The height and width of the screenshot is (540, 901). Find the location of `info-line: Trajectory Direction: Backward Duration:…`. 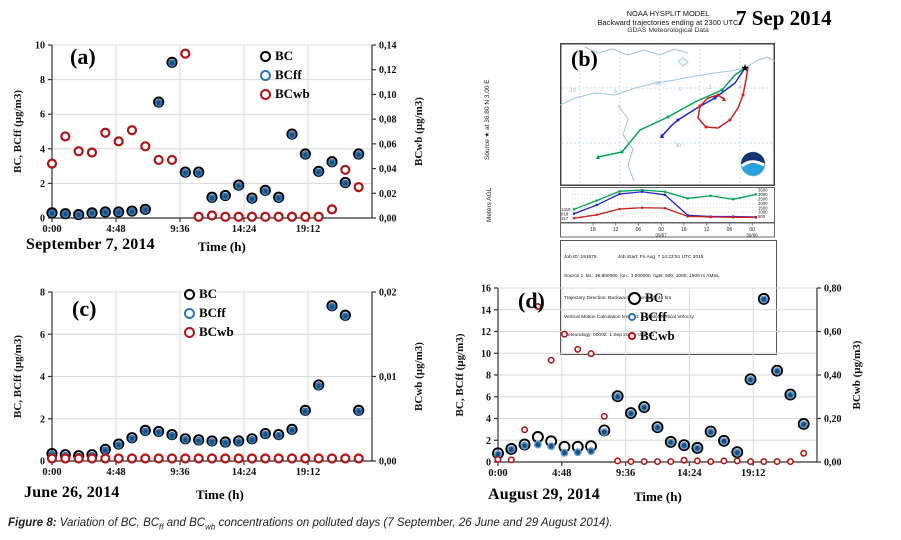

info-line: Trajectory Direction: Backward Duration:… is located at coordinates (618, 298).